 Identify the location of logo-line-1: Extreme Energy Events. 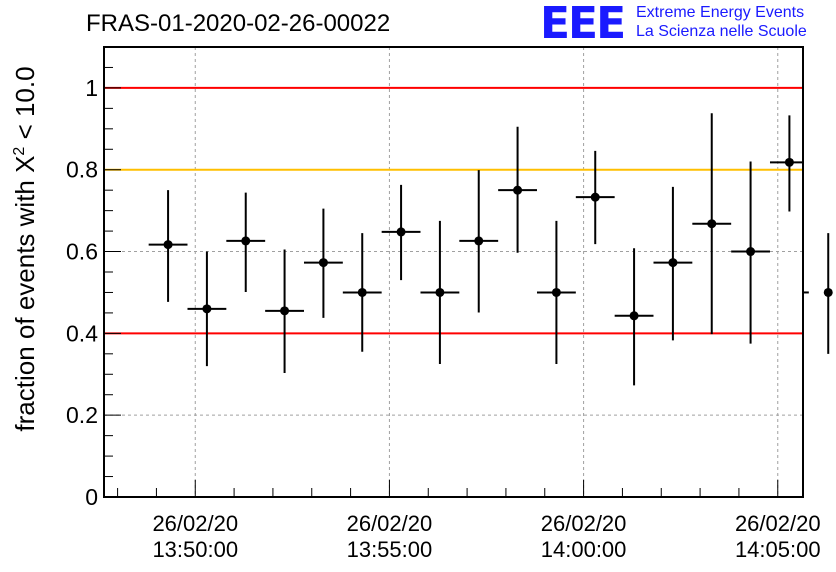
(720, 12).